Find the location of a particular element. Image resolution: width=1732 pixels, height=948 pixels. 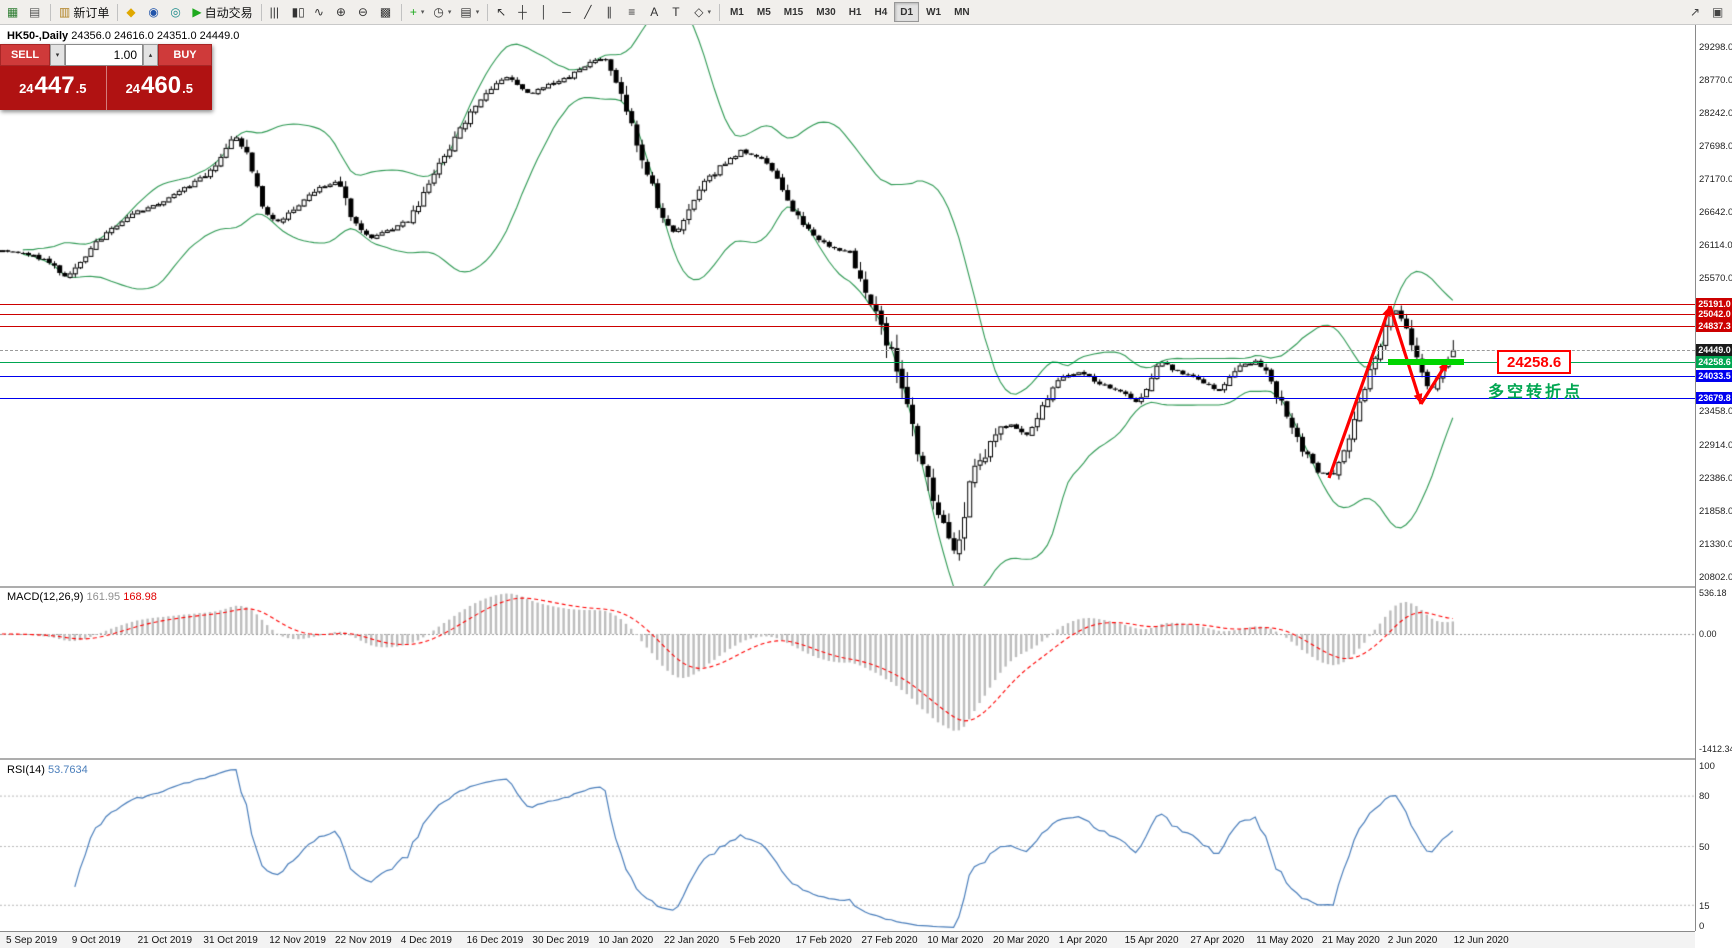

horizontal-line-icon: ─ is located at coordinates (566, 12).